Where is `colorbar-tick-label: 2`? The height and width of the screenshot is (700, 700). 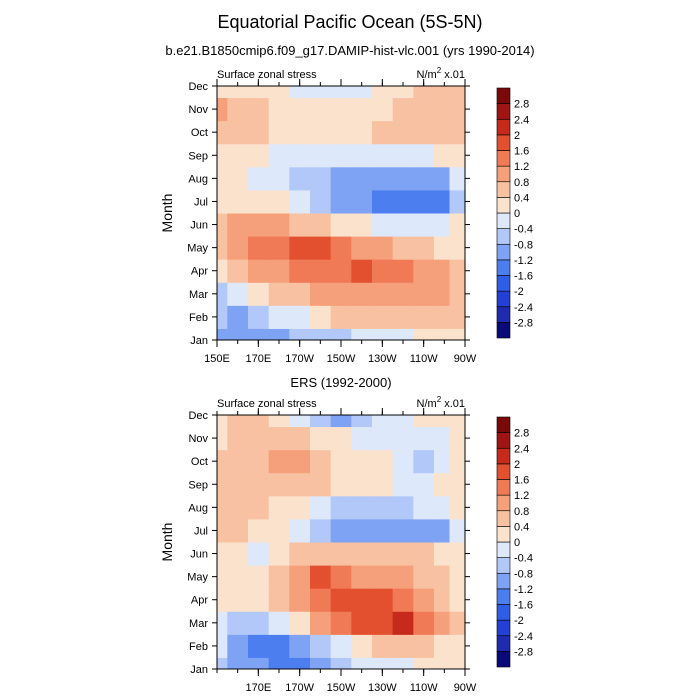 colorbar-tick-label: 2 is located at coordinates (517, 465).